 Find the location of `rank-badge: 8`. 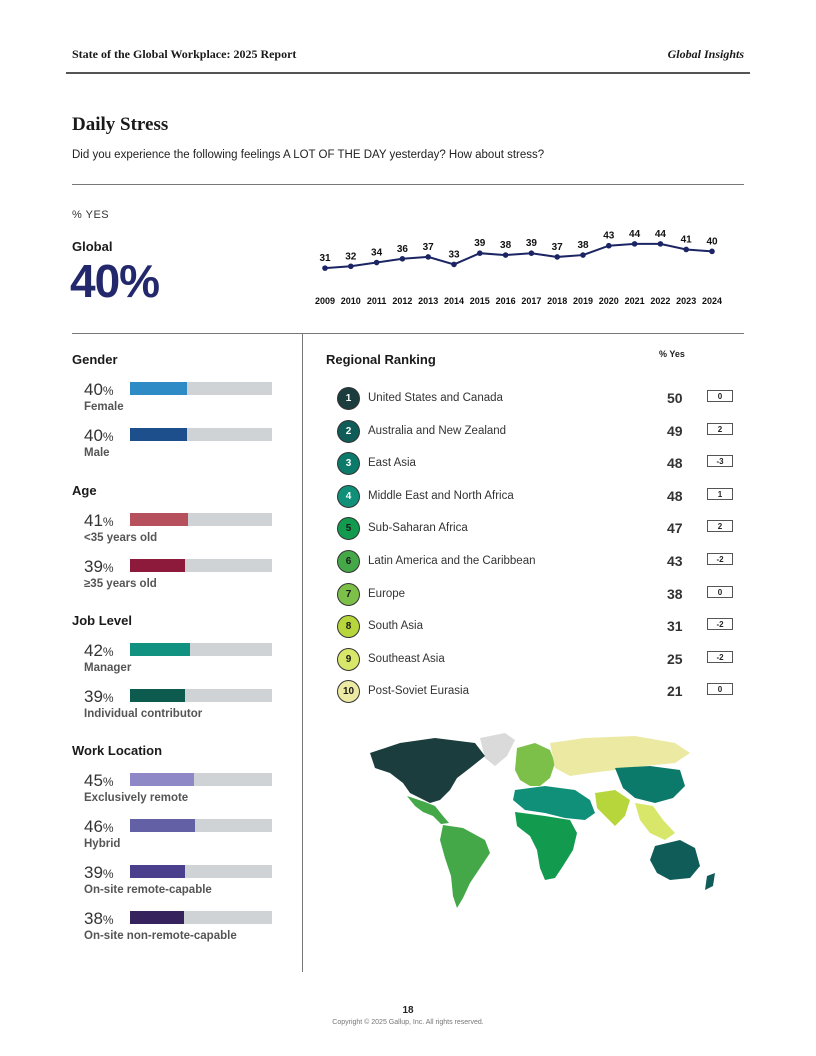

rank-badge: 8 is located at coordinates (348, 626).